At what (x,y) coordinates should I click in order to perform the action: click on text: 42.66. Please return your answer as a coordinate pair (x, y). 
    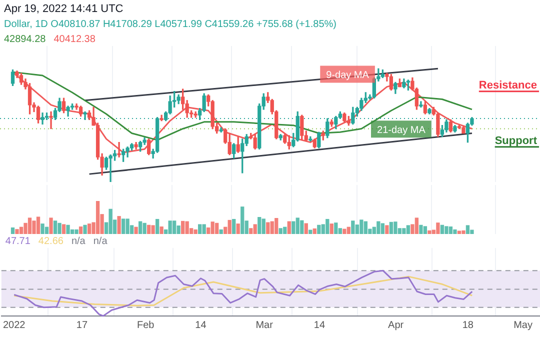
    Looking at the image, I should click on (51, 241).